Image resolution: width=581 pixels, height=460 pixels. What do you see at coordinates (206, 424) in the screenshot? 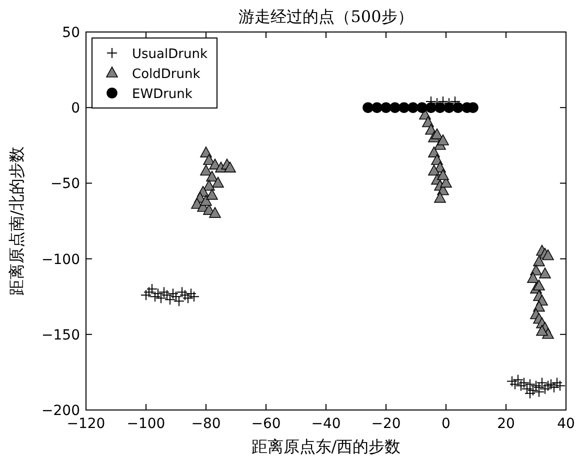
I see `x-tick-label: −80` at bounding box center [206, 424].